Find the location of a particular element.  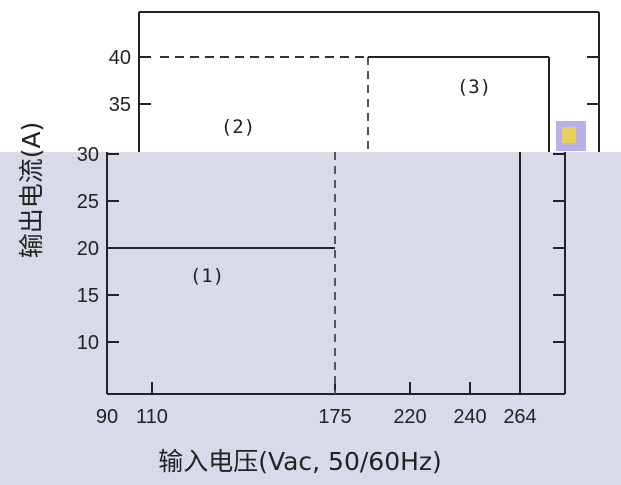

region-label-2: (2) is located at coordinates (238, 127).